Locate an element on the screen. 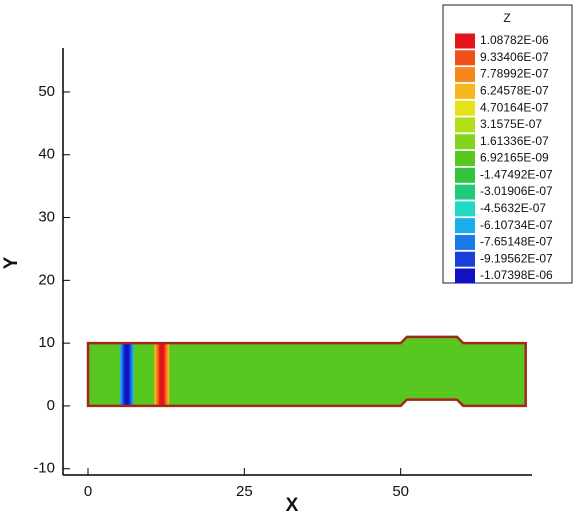 This screenshot has height=523, width=586. legend-label: 4.70164E-07 is located at coordinates (514, 107).